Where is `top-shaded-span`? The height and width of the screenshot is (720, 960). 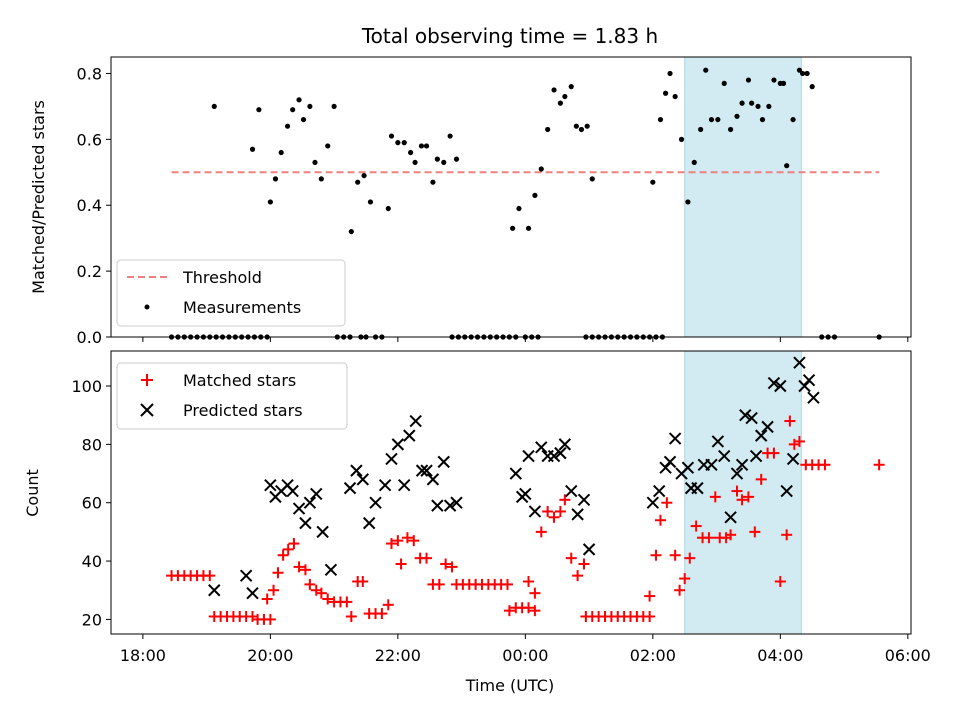 top-shaded-span is located at coordinates (743, 197).